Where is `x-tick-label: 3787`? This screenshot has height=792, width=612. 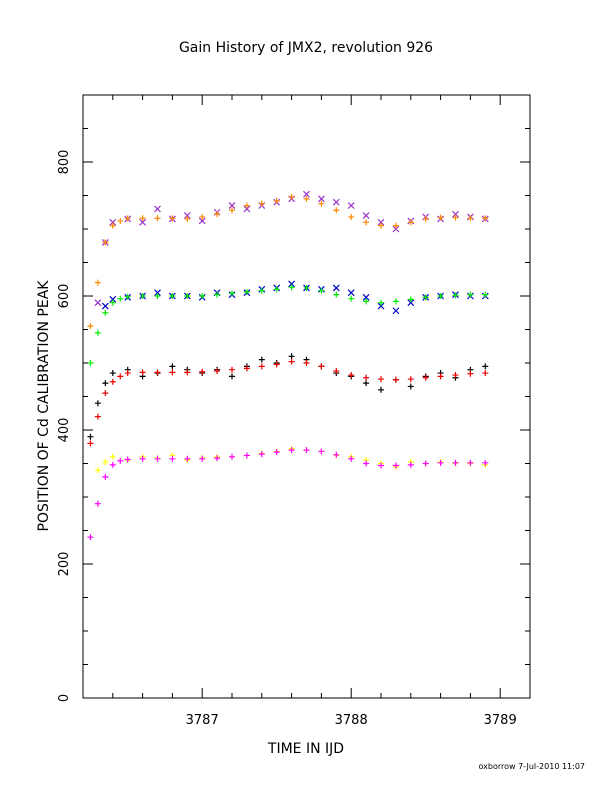 x-tick-label: 3787 is located at coordinates (202, 720).